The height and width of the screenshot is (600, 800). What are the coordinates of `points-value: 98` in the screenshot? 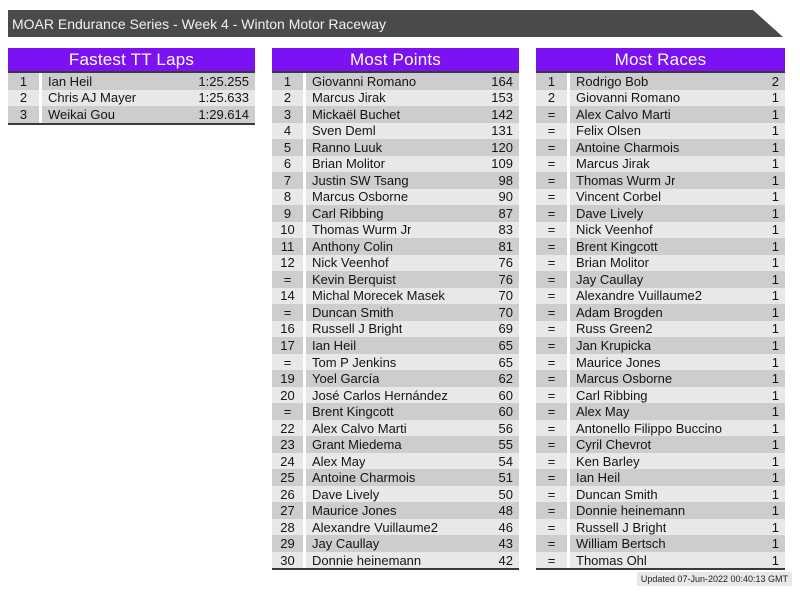 It's located at (505, 180).